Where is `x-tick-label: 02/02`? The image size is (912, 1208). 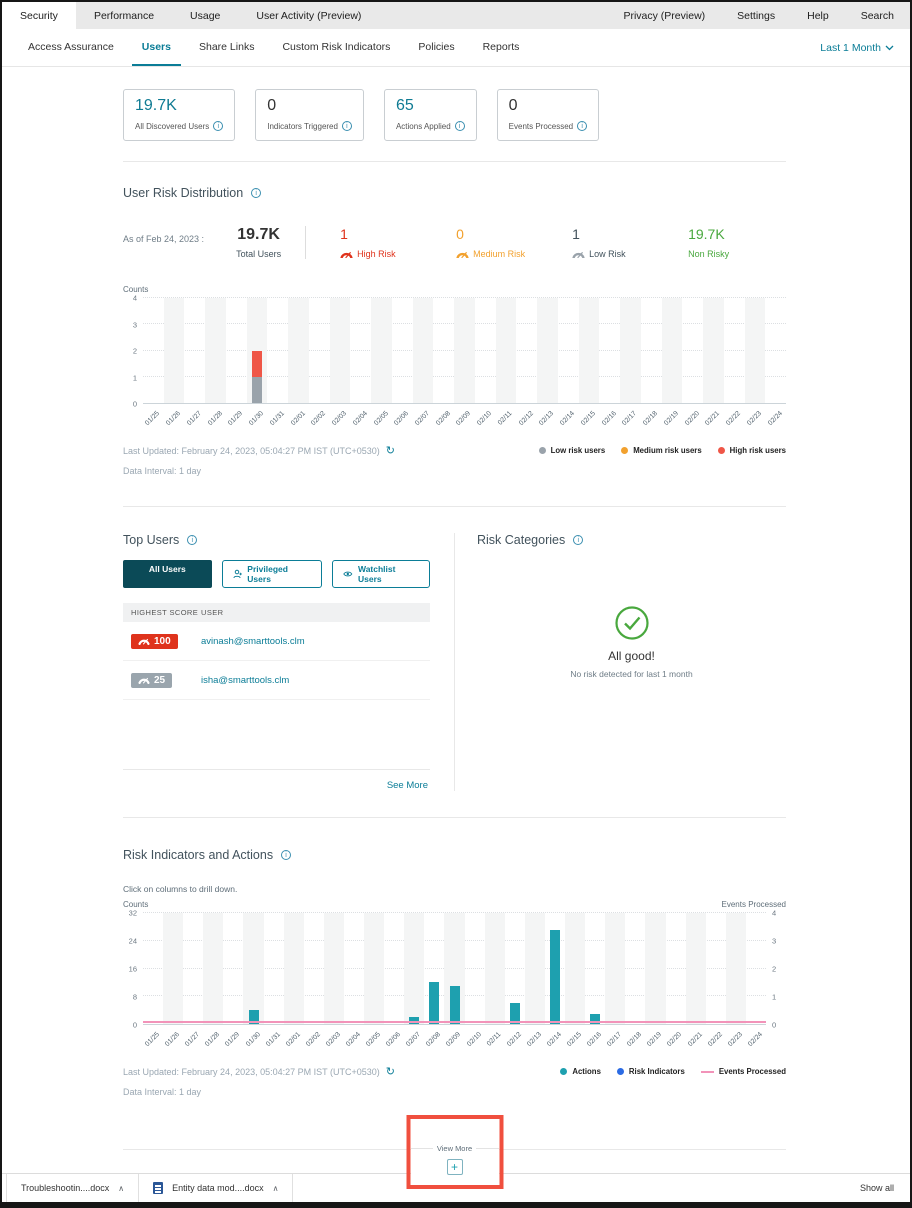 x-tick-label: 02/02 is located at coordinates (313, 1039).